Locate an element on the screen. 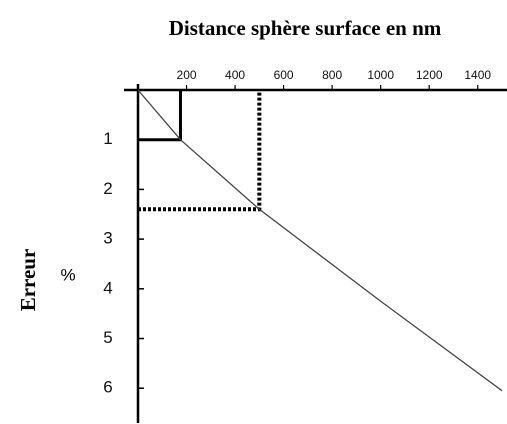  y-tick-label: 5 is located at coordinates (107, 337).